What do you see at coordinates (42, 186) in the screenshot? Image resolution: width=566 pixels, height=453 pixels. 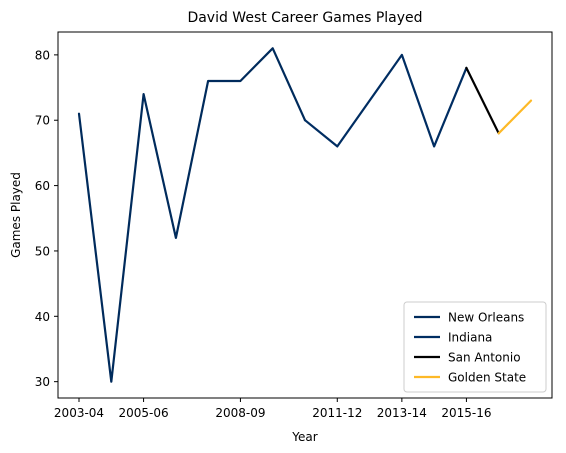 I see `y-tick-label: 60` at bounding box center [42, 186].